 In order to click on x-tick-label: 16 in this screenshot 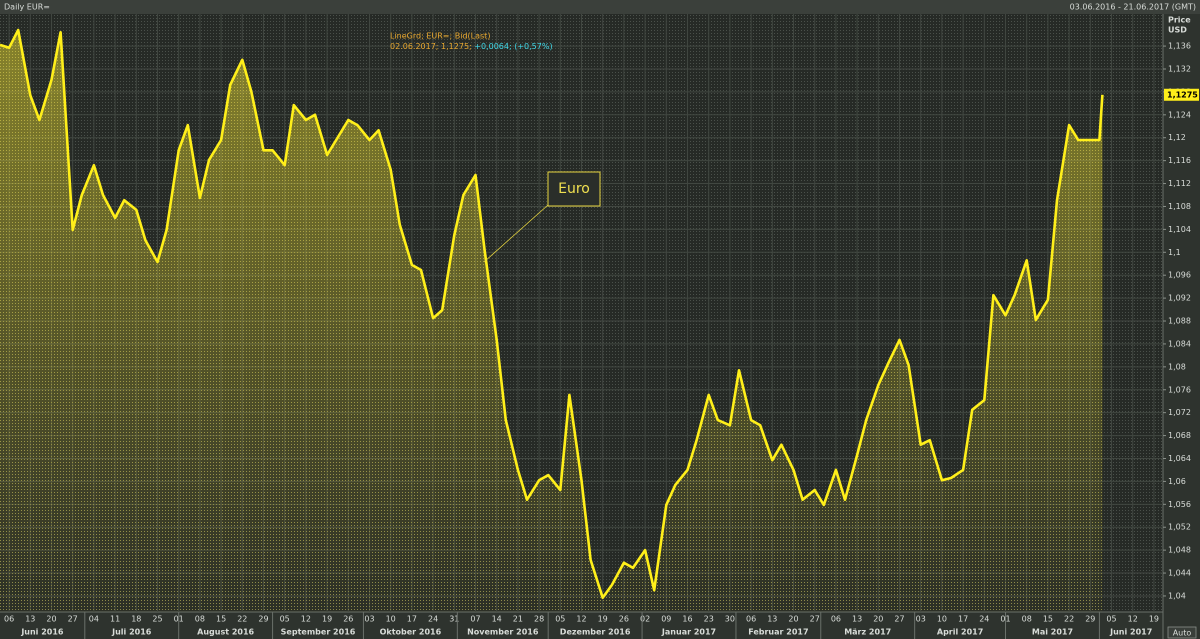, I will do `click(687, 619)`.